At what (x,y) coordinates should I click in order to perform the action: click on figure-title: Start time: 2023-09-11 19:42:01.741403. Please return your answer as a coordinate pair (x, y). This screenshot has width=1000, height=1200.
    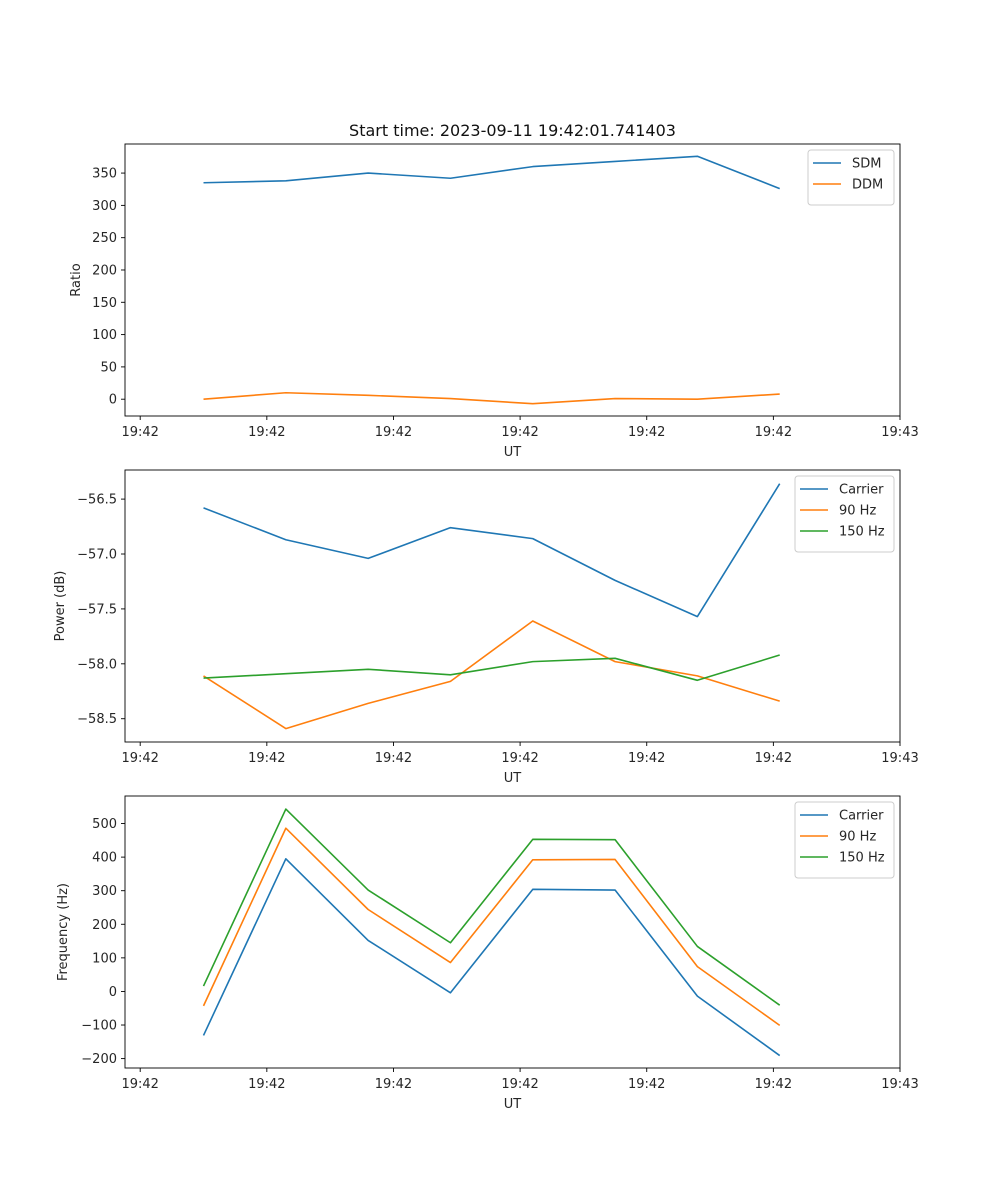
    Looking at the image, I should click on (512, 130).